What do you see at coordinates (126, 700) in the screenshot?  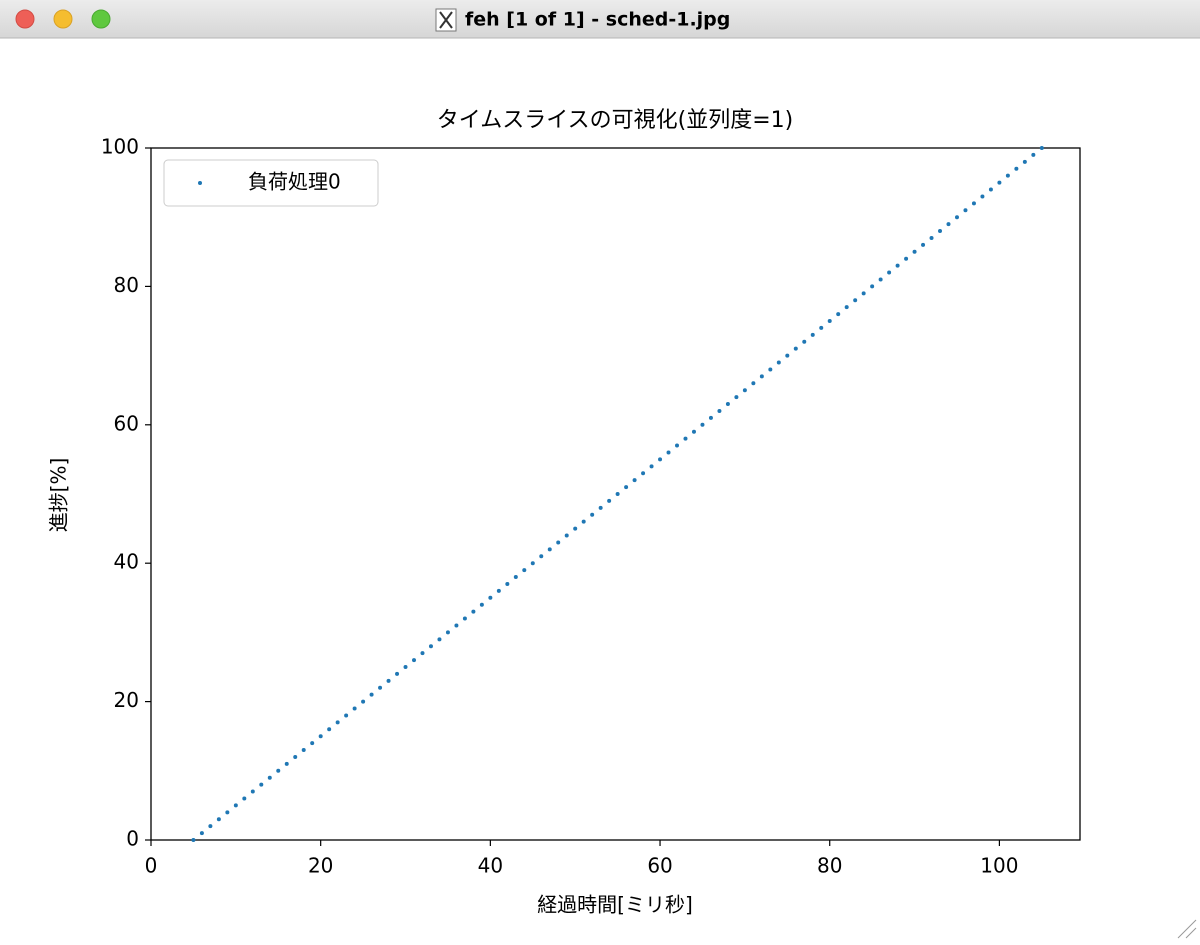 I see `y-tick-label: 20` at bounding box center [126, 700].